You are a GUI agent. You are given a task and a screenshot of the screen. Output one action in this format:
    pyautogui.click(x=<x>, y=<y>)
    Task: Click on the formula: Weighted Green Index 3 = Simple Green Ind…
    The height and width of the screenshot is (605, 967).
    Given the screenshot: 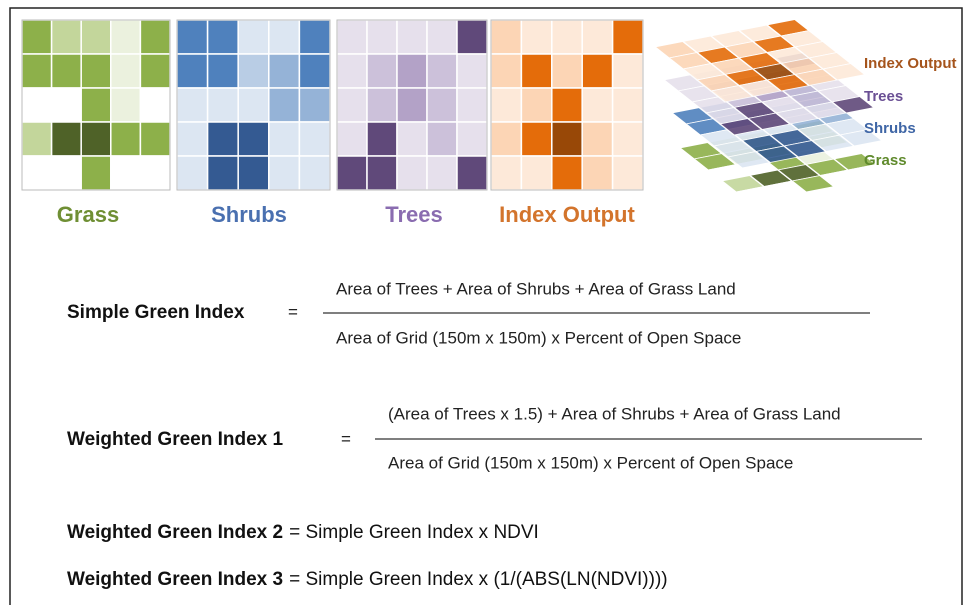 What is the action you would take?
    pyautogui.click(x=367, y=579)
    